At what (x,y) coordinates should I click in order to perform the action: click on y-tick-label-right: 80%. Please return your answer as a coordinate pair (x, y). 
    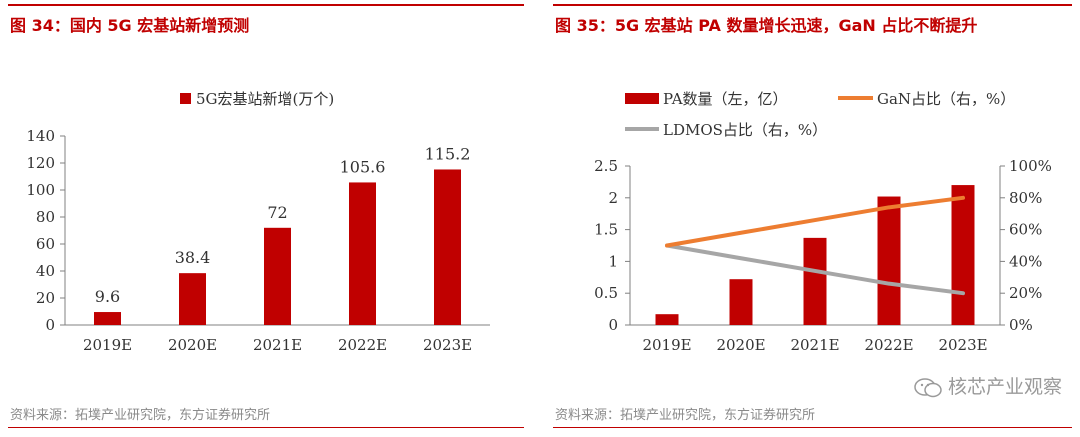
    Looking at the image, I should click on (1025, 198).